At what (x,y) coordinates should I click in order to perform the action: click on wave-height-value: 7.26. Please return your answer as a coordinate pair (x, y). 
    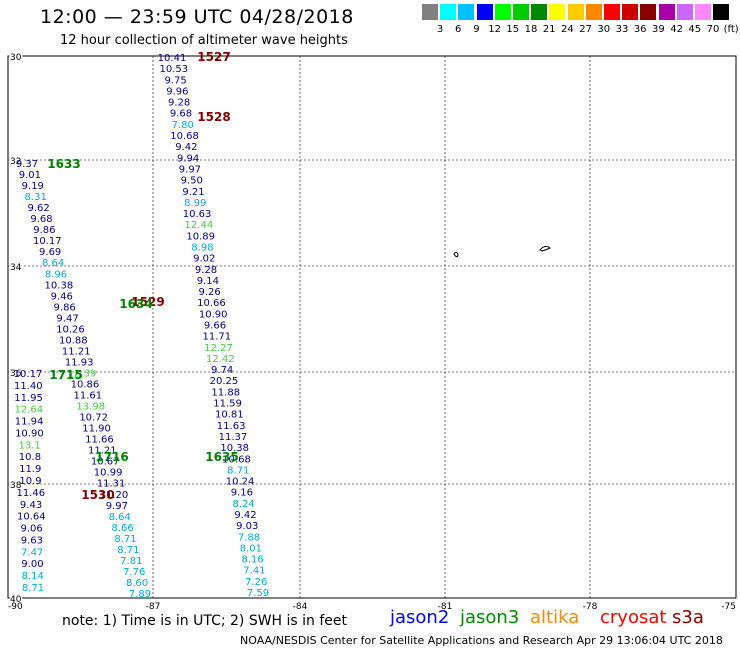
    Looking at the image, I should click on (256, 582).